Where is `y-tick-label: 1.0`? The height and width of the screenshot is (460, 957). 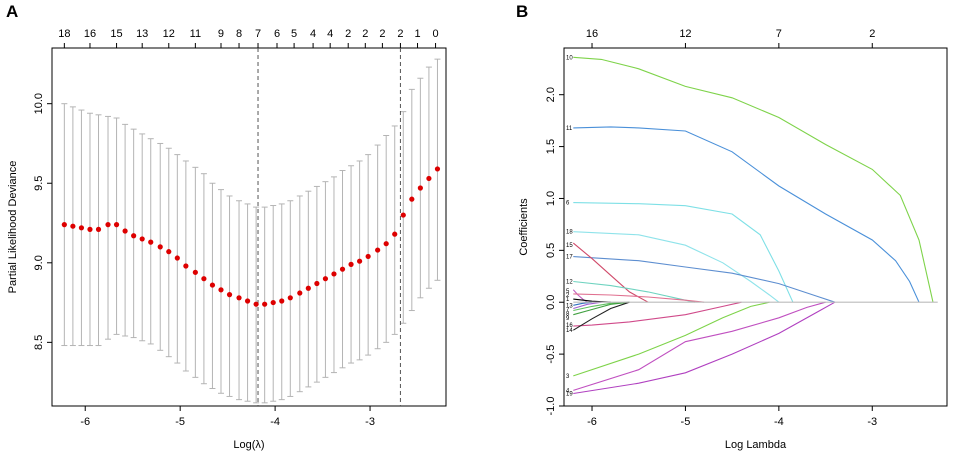
y-tick-label: 1.0 is located at coordinates (551, 198).